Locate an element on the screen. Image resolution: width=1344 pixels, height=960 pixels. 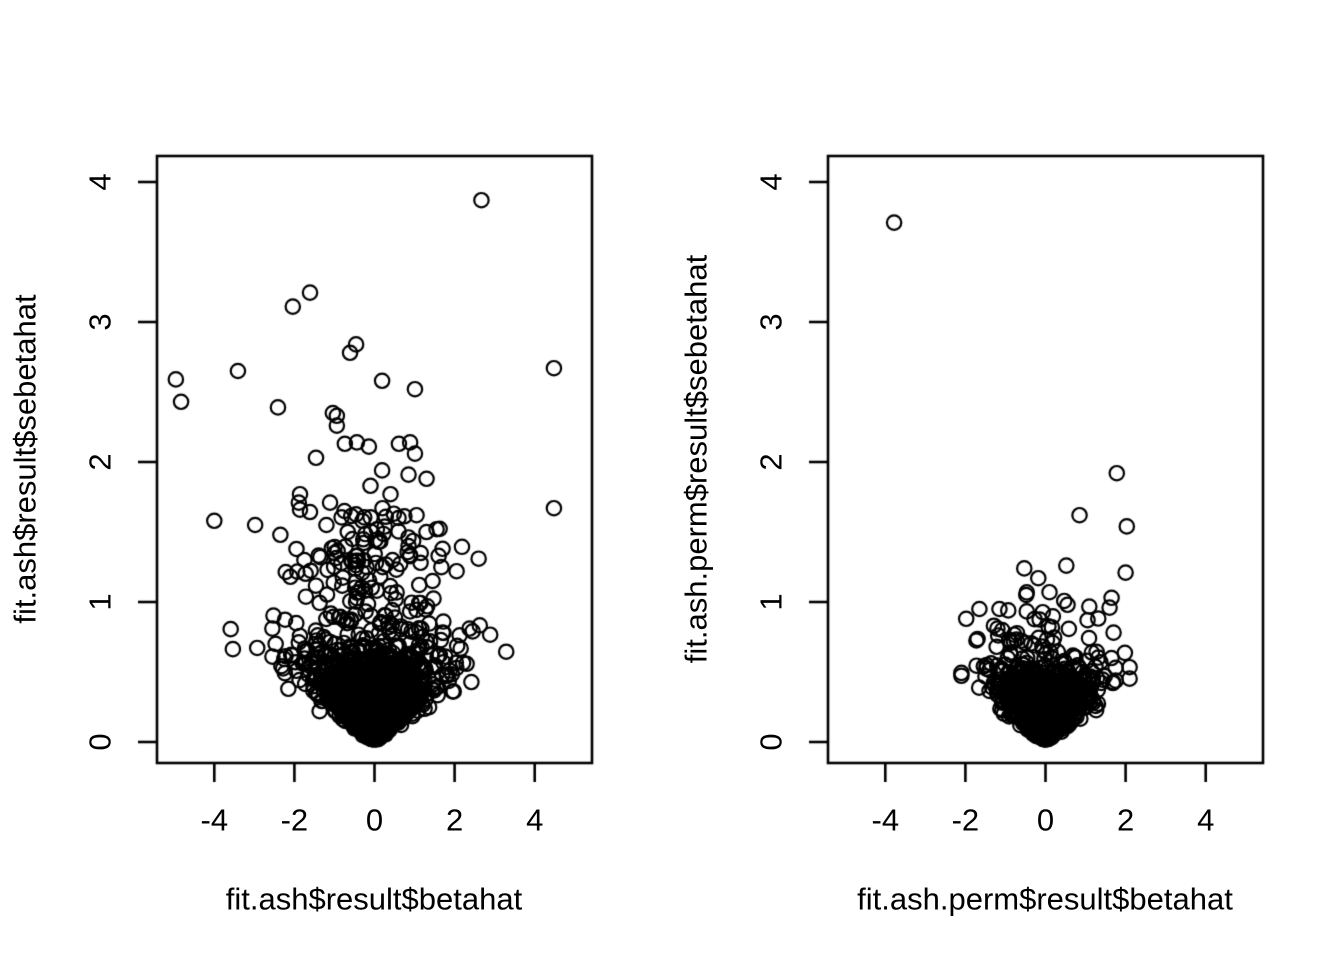
right-y-axis-title: fit.ash.perm$result$sebetahat is located at coordinates (696, 459).